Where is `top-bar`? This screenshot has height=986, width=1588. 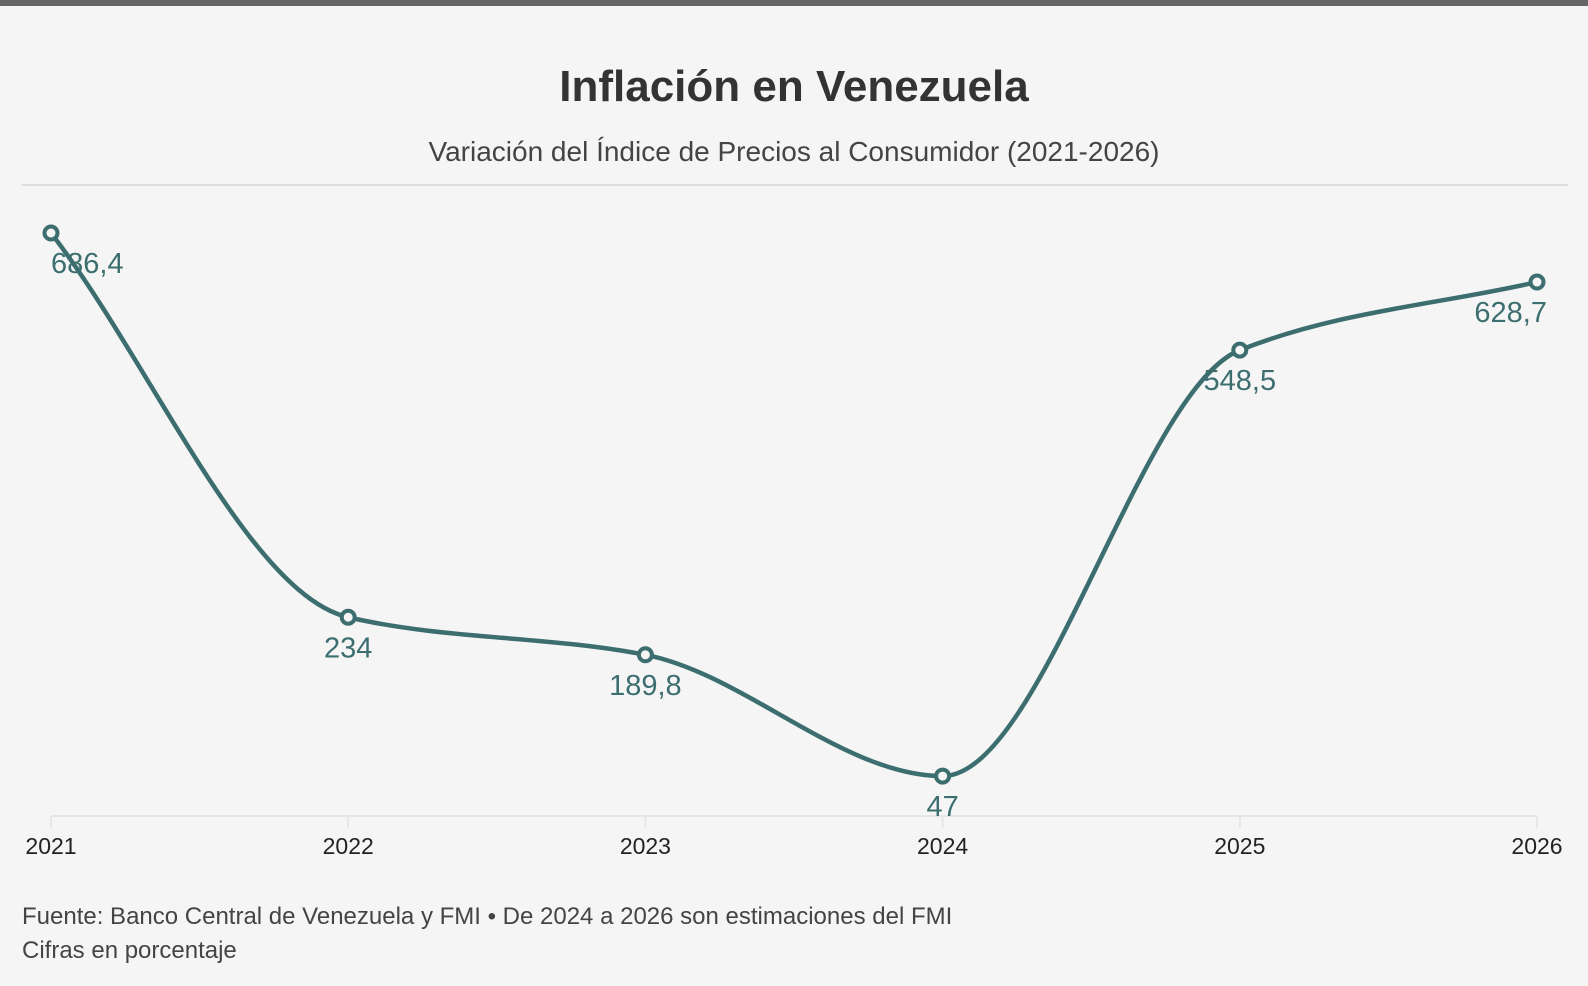 top-bar is located at coordinates (794, 3).